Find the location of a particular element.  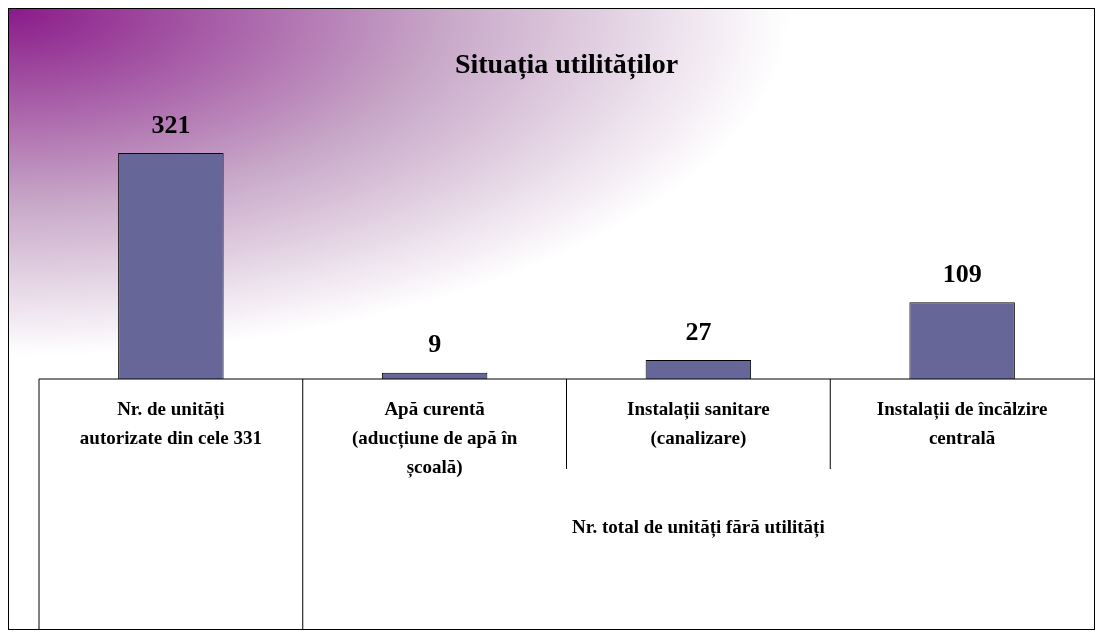

x-tick-label: Instalații de încălzire centrală is located at coordinates (962, 423).